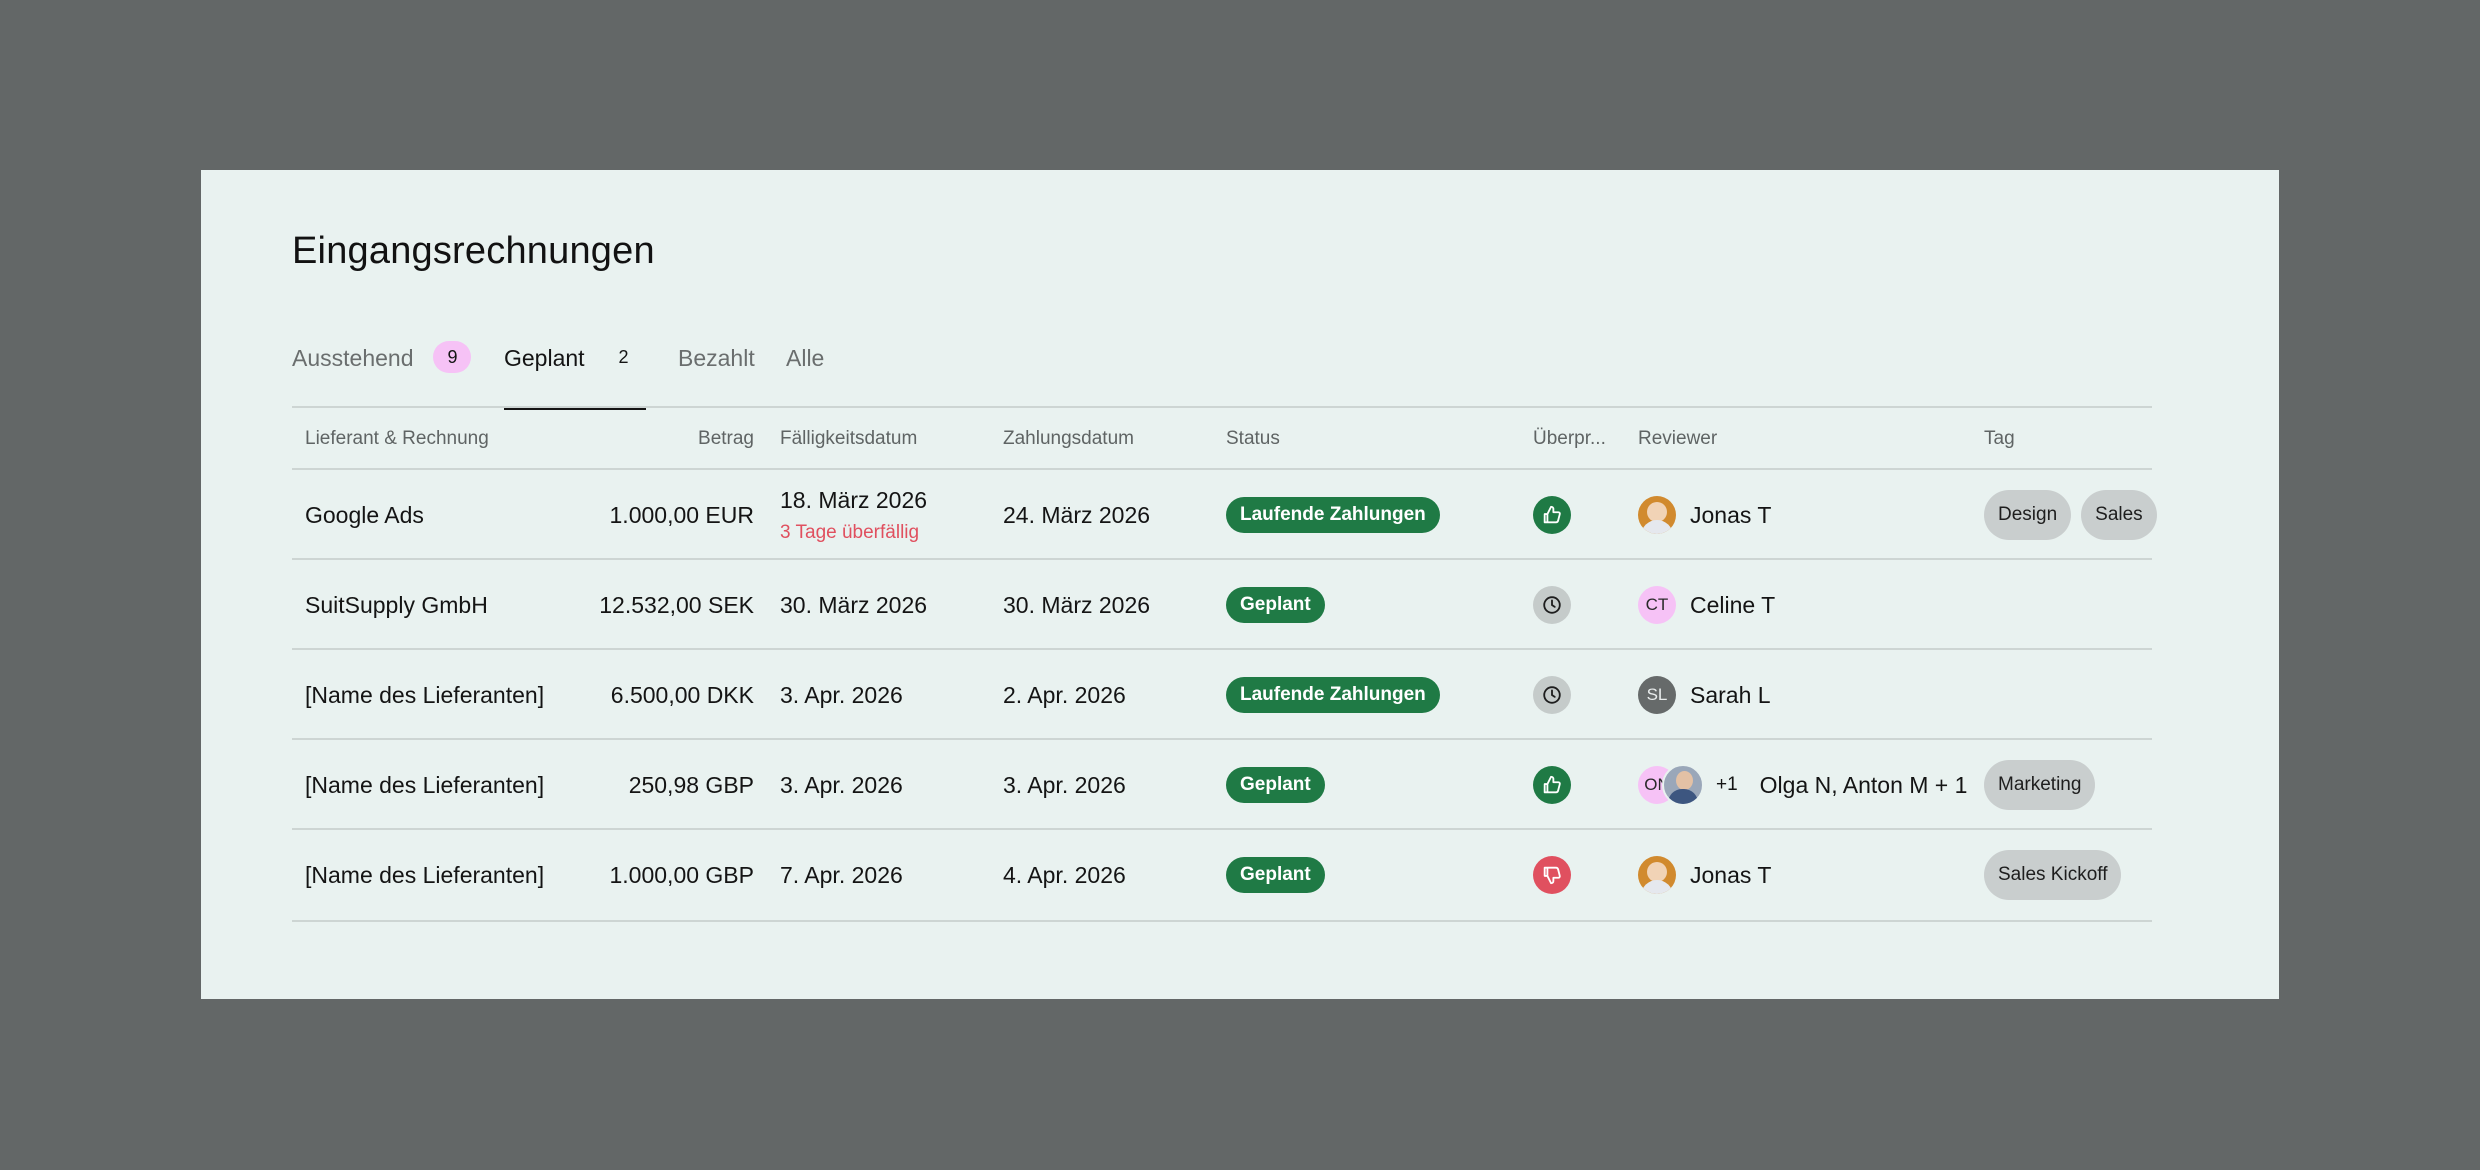  What do you see at coordinates (1657, 605) in the screenshot?
I see `avatar: CT` at bounding box center [1657, 605].